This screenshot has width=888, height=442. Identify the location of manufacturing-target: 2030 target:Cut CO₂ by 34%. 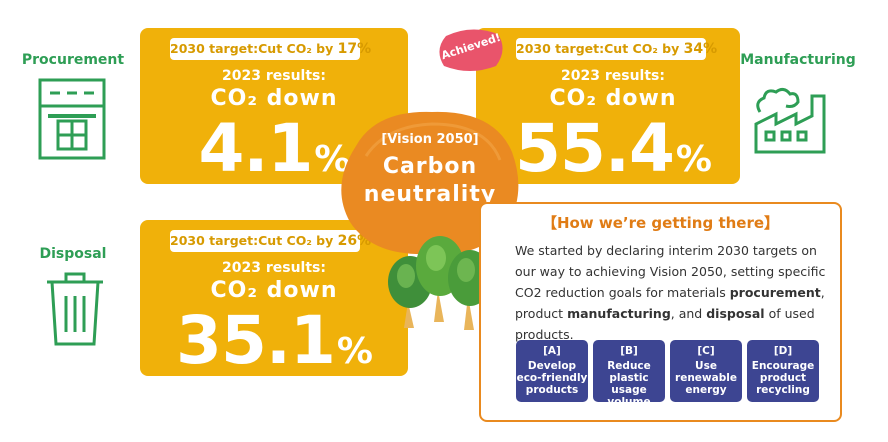
(616, 49).